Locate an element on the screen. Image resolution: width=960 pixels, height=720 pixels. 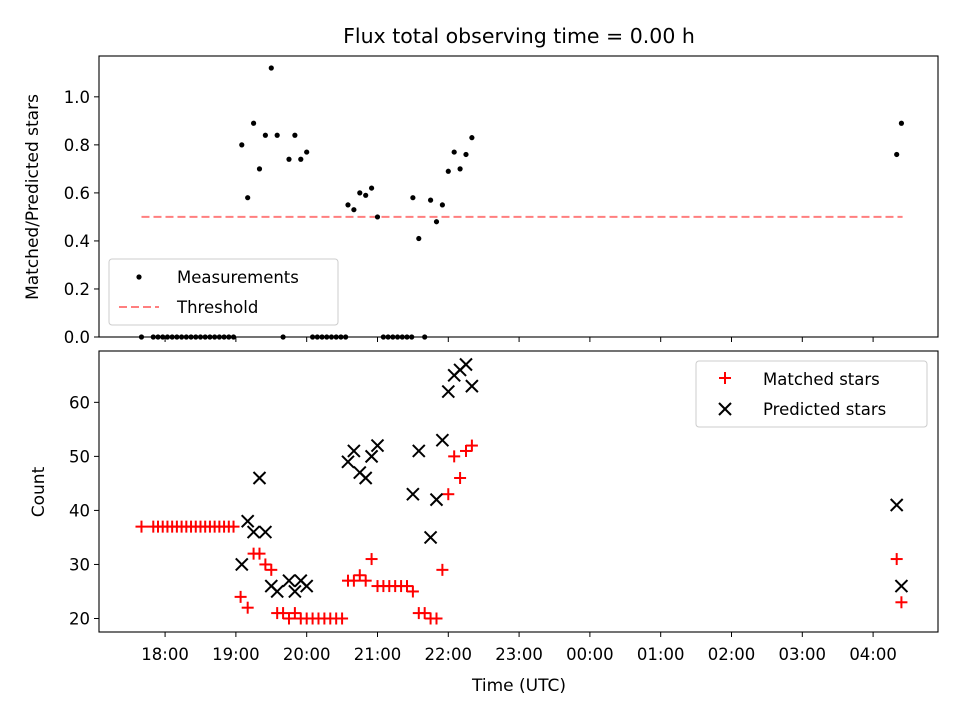
bottom-legend-box is located at coordinates (811, 394).